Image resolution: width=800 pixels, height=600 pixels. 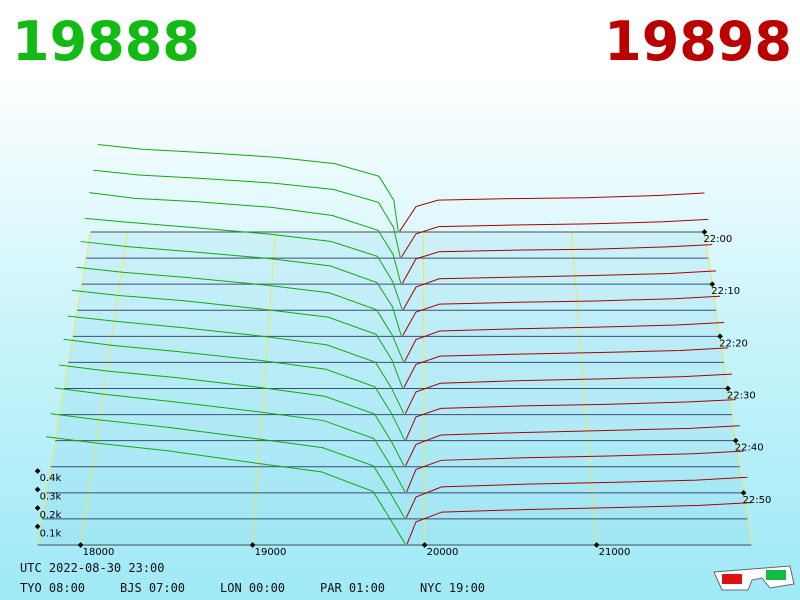 What do you see at coordinates (106, 41) in the screenshot?
I see `bid-title: 19888` at bounding box center [106, 41].